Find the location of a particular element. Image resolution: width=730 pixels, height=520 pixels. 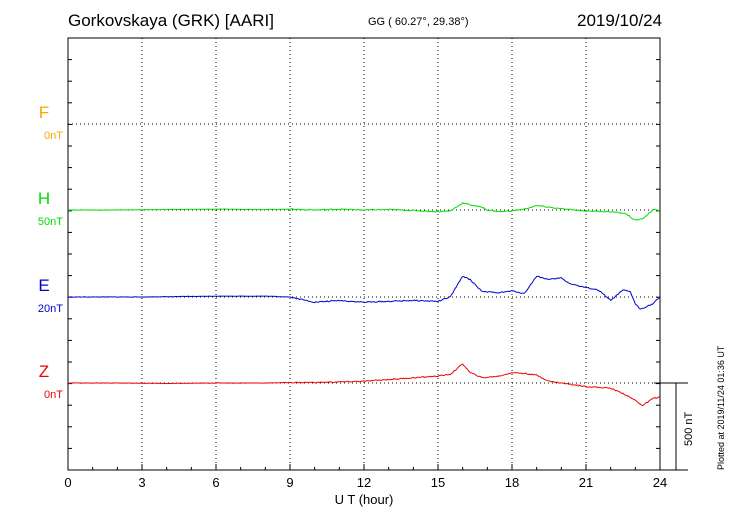

scale-bar-label: 500 nT is located at coordinates (689, 428).